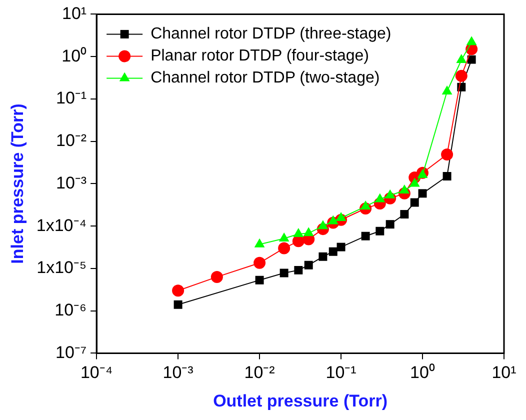  What do you see at coordinates (74, 56) in the screenshot?
I see `y-tick-label: 10⁰` at bounding box center [74, 56].